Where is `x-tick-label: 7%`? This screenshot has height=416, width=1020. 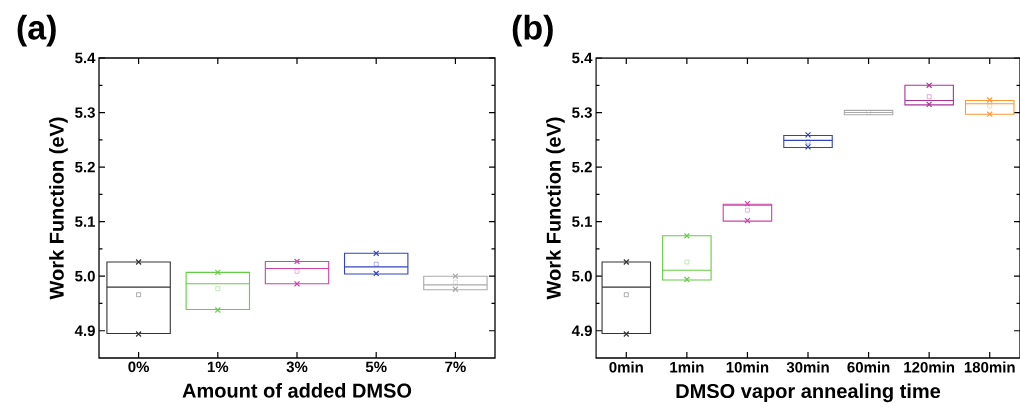 x-tick-label: 7% is located at coordinates (455, 367).